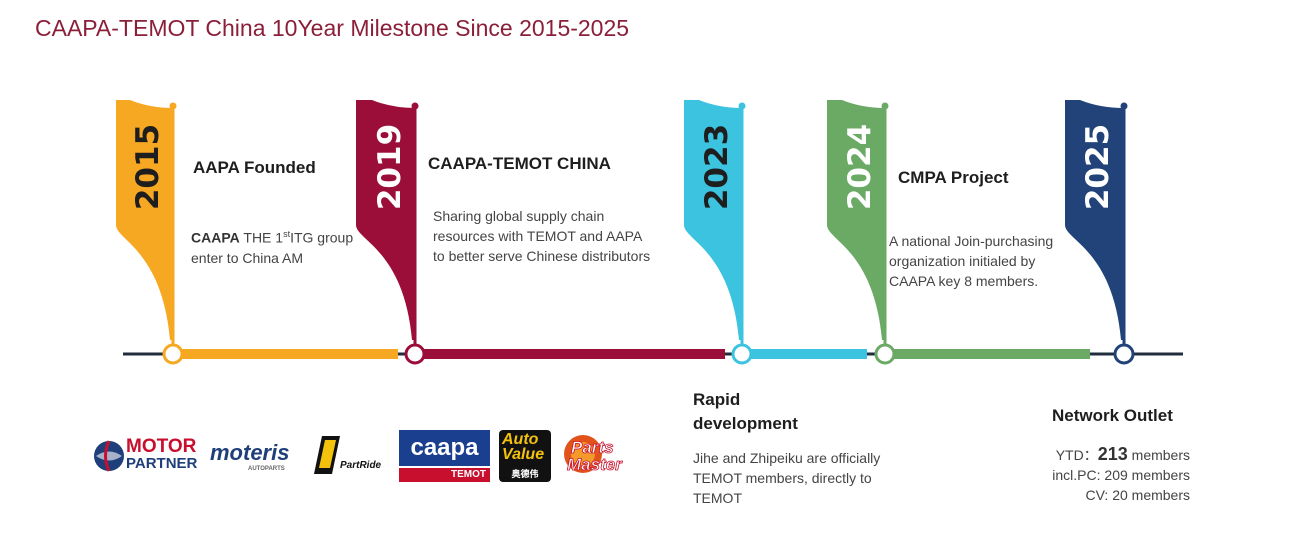 Image resolution: width=1300 pixels, height=546 pixels. Describe the element at coordinates (570, 354) in the screenshot. I see `segment-2019` at that location.